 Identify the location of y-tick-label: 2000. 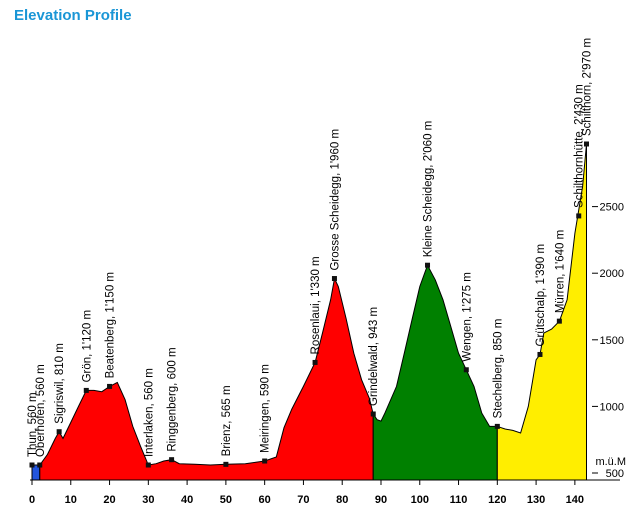
(612, 274).